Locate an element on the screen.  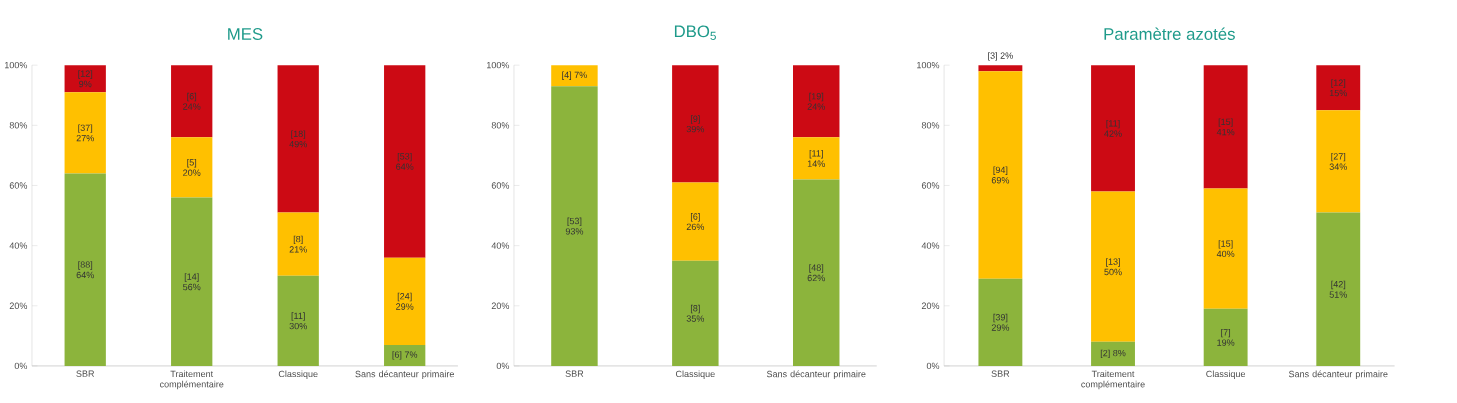
data-label: [14] 56% is located at coordinates (192, 282).